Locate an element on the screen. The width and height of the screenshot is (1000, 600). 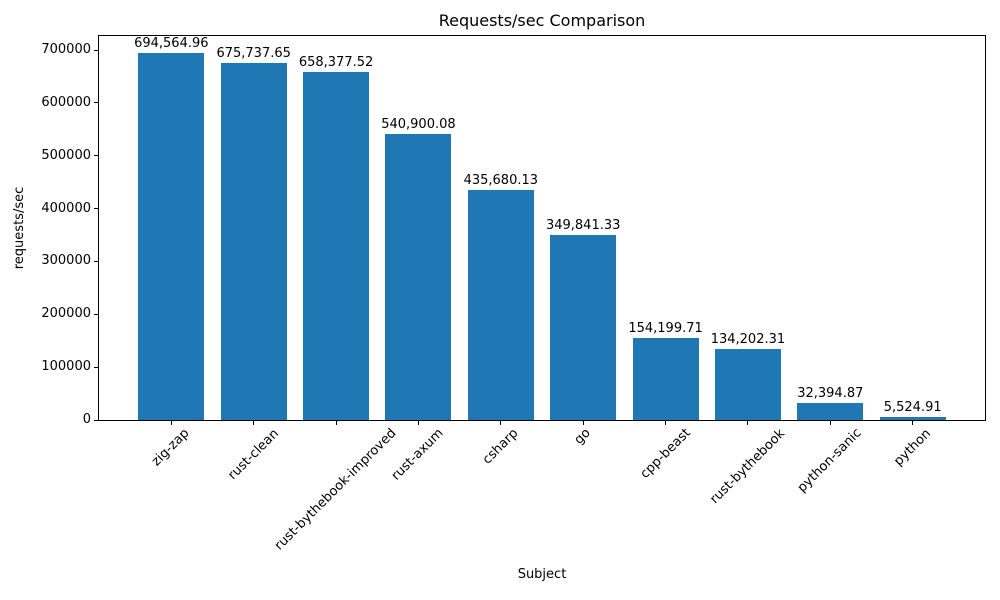
bar-value-label: 675,737.65 is located at coordinates (253, 53).